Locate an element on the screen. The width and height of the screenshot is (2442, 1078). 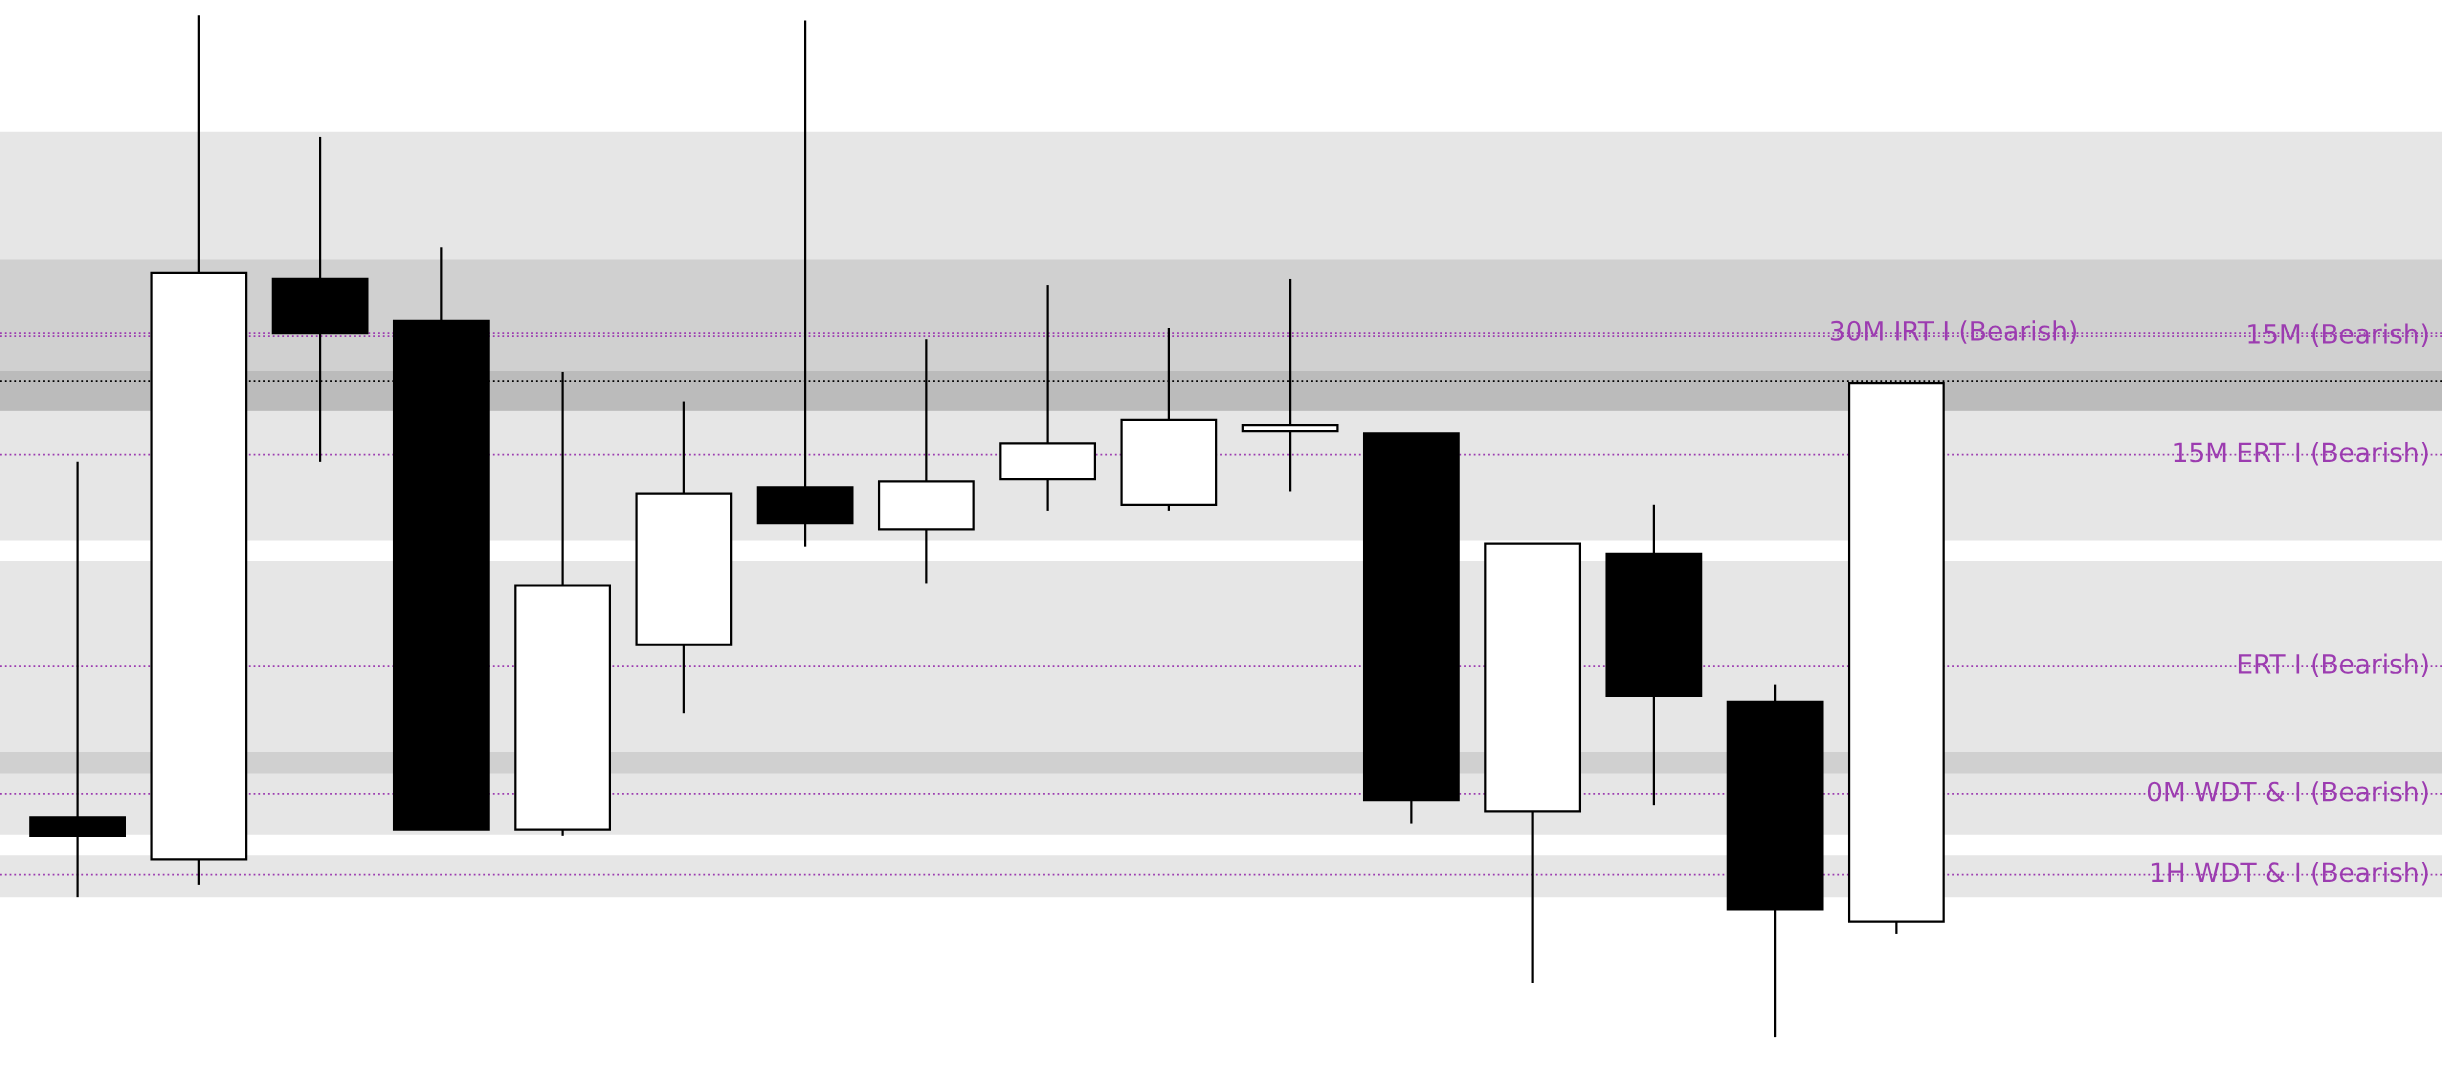
ref-line-label: 15M (Bearish) is located at coordinates (2338, 335).